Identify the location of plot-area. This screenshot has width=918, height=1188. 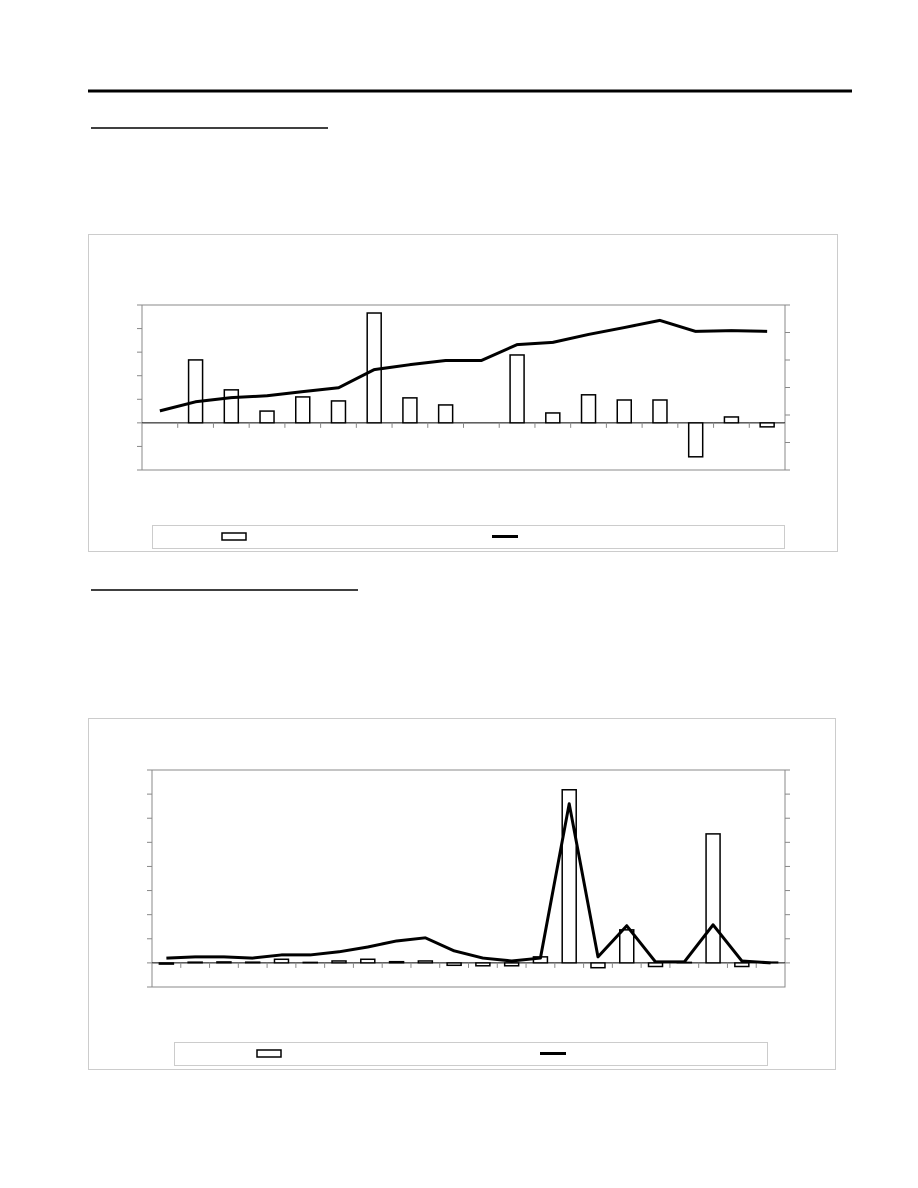
(468, 878).